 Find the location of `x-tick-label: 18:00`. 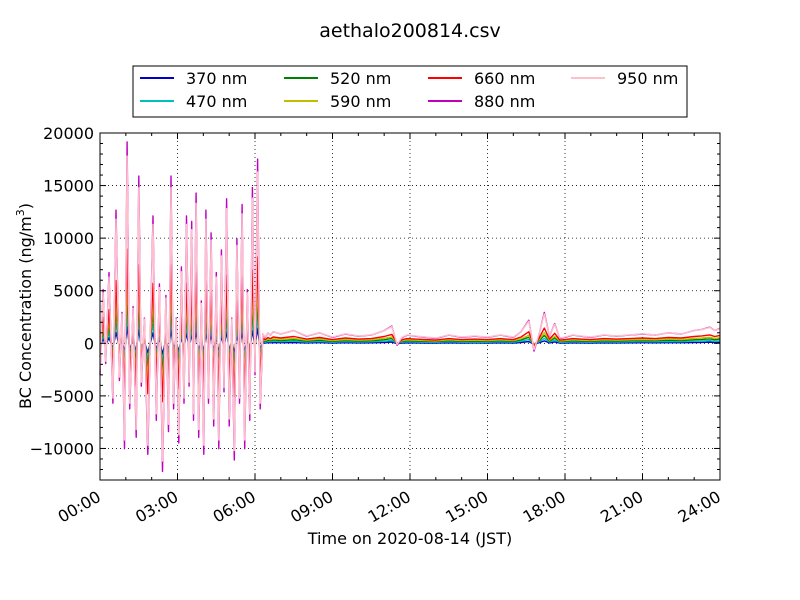

x-tick-label: 18:00 is located at coordinates (544, 507).